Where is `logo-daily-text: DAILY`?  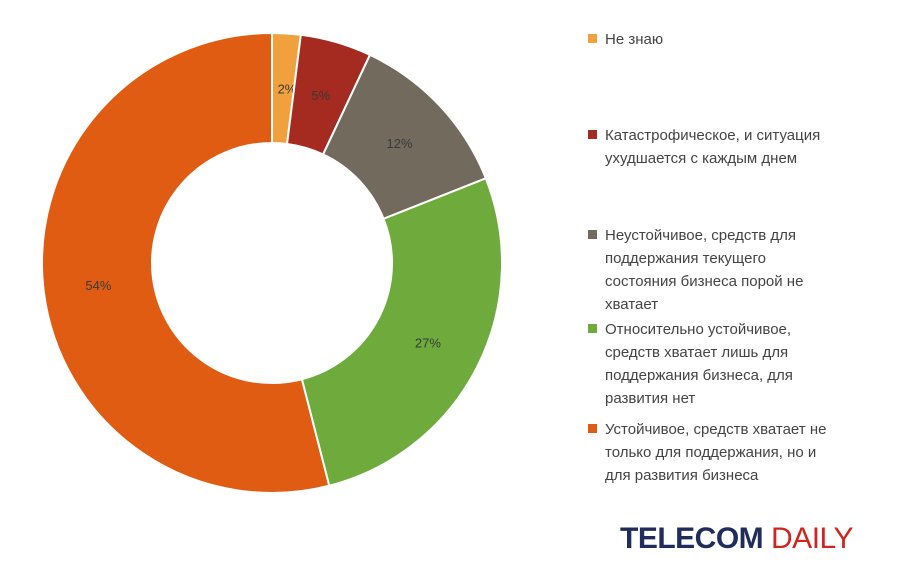 logo-daily-text: DAILY is located at coordinates (812, 538).